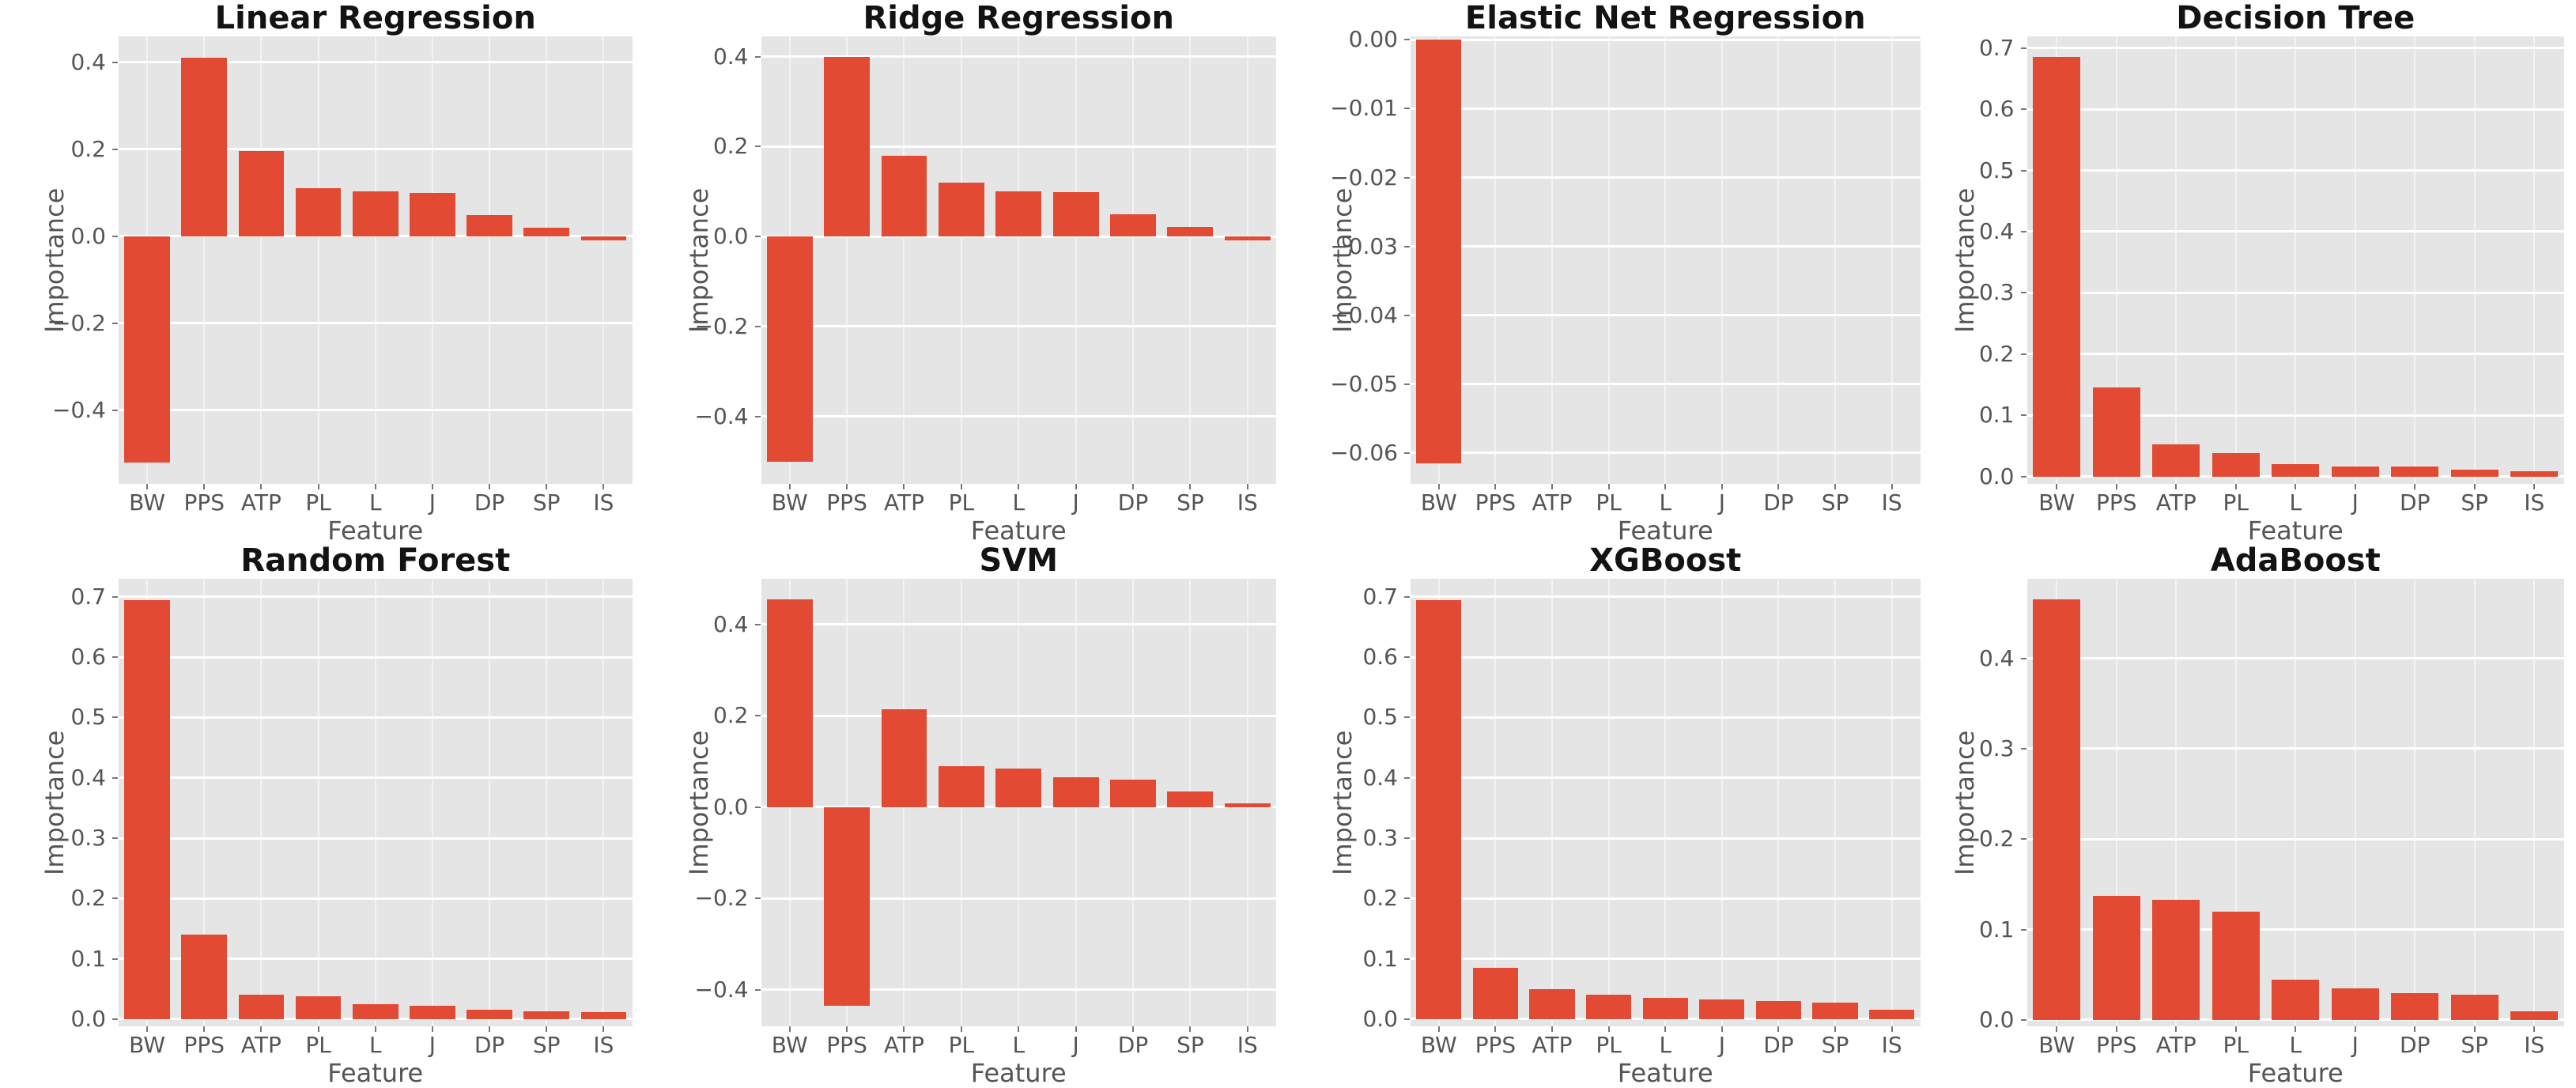 This screenshot has width=2576, height=1088. What do you see at coordinates (2534, 1045) in the screenshot?
I see `x-tick-label: IS` at bounding box center [2534, 1045].